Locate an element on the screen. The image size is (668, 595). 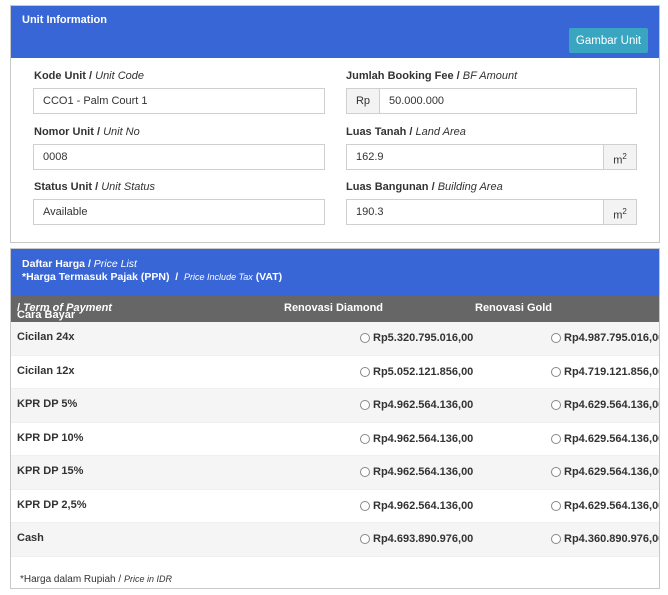
gold-price-value: Rp4.719.121.856,00 is located at coordinates (611, 371).